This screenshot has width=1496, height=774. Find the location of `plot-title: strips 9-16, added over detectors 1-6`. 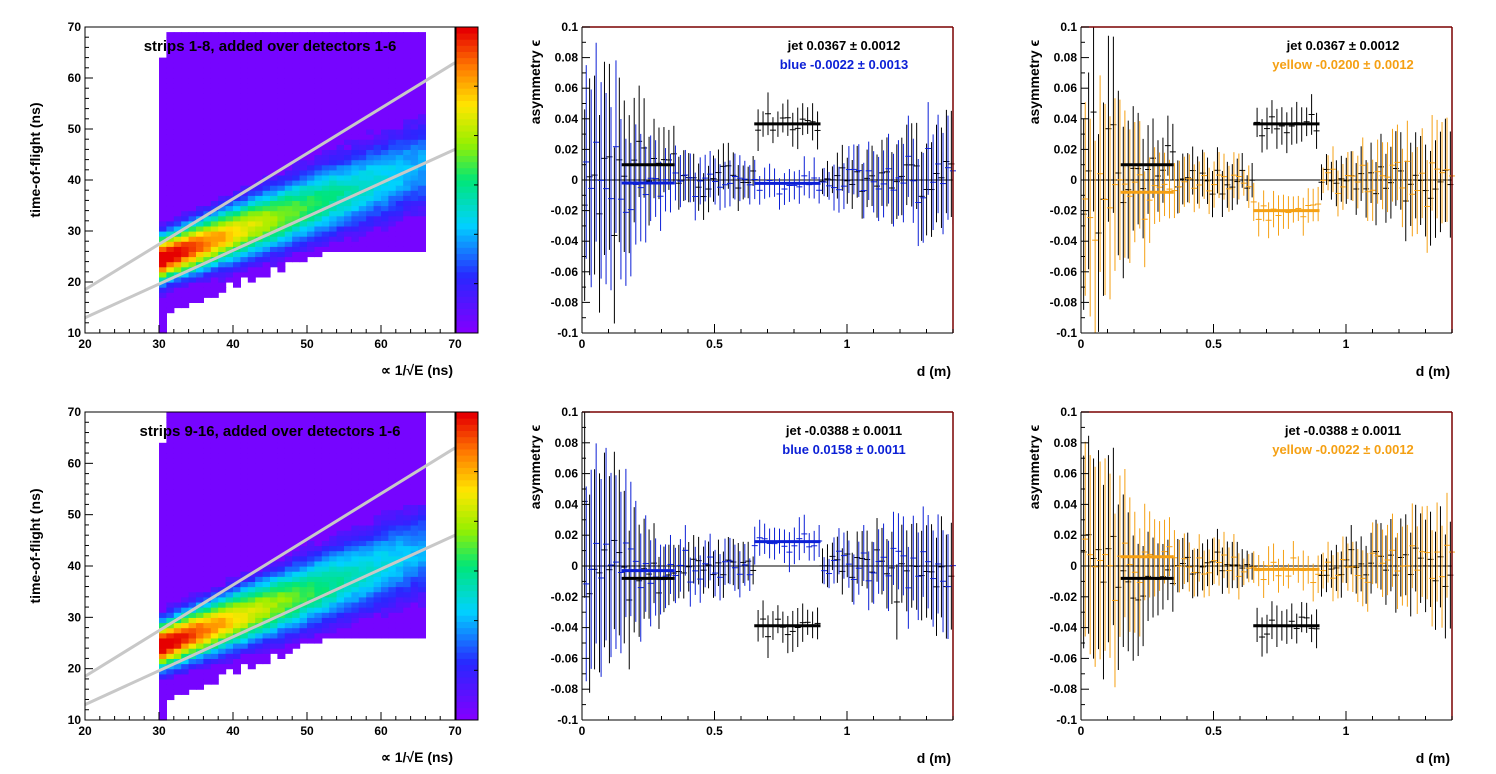

plot-title: strips 9-16, added over detectors 1-6 is located at coordinates (270, 431).